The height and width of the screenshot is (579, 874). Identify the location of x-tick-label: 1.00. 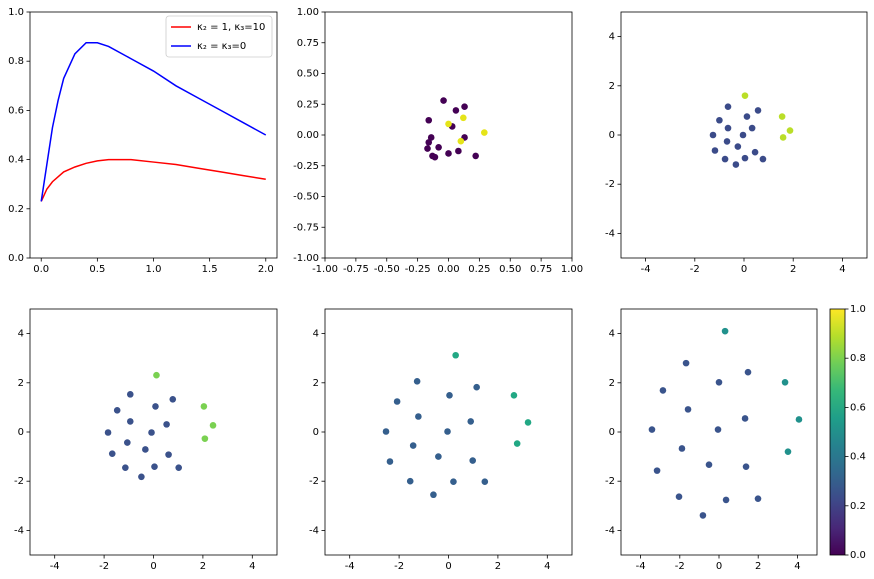
(572, 269).